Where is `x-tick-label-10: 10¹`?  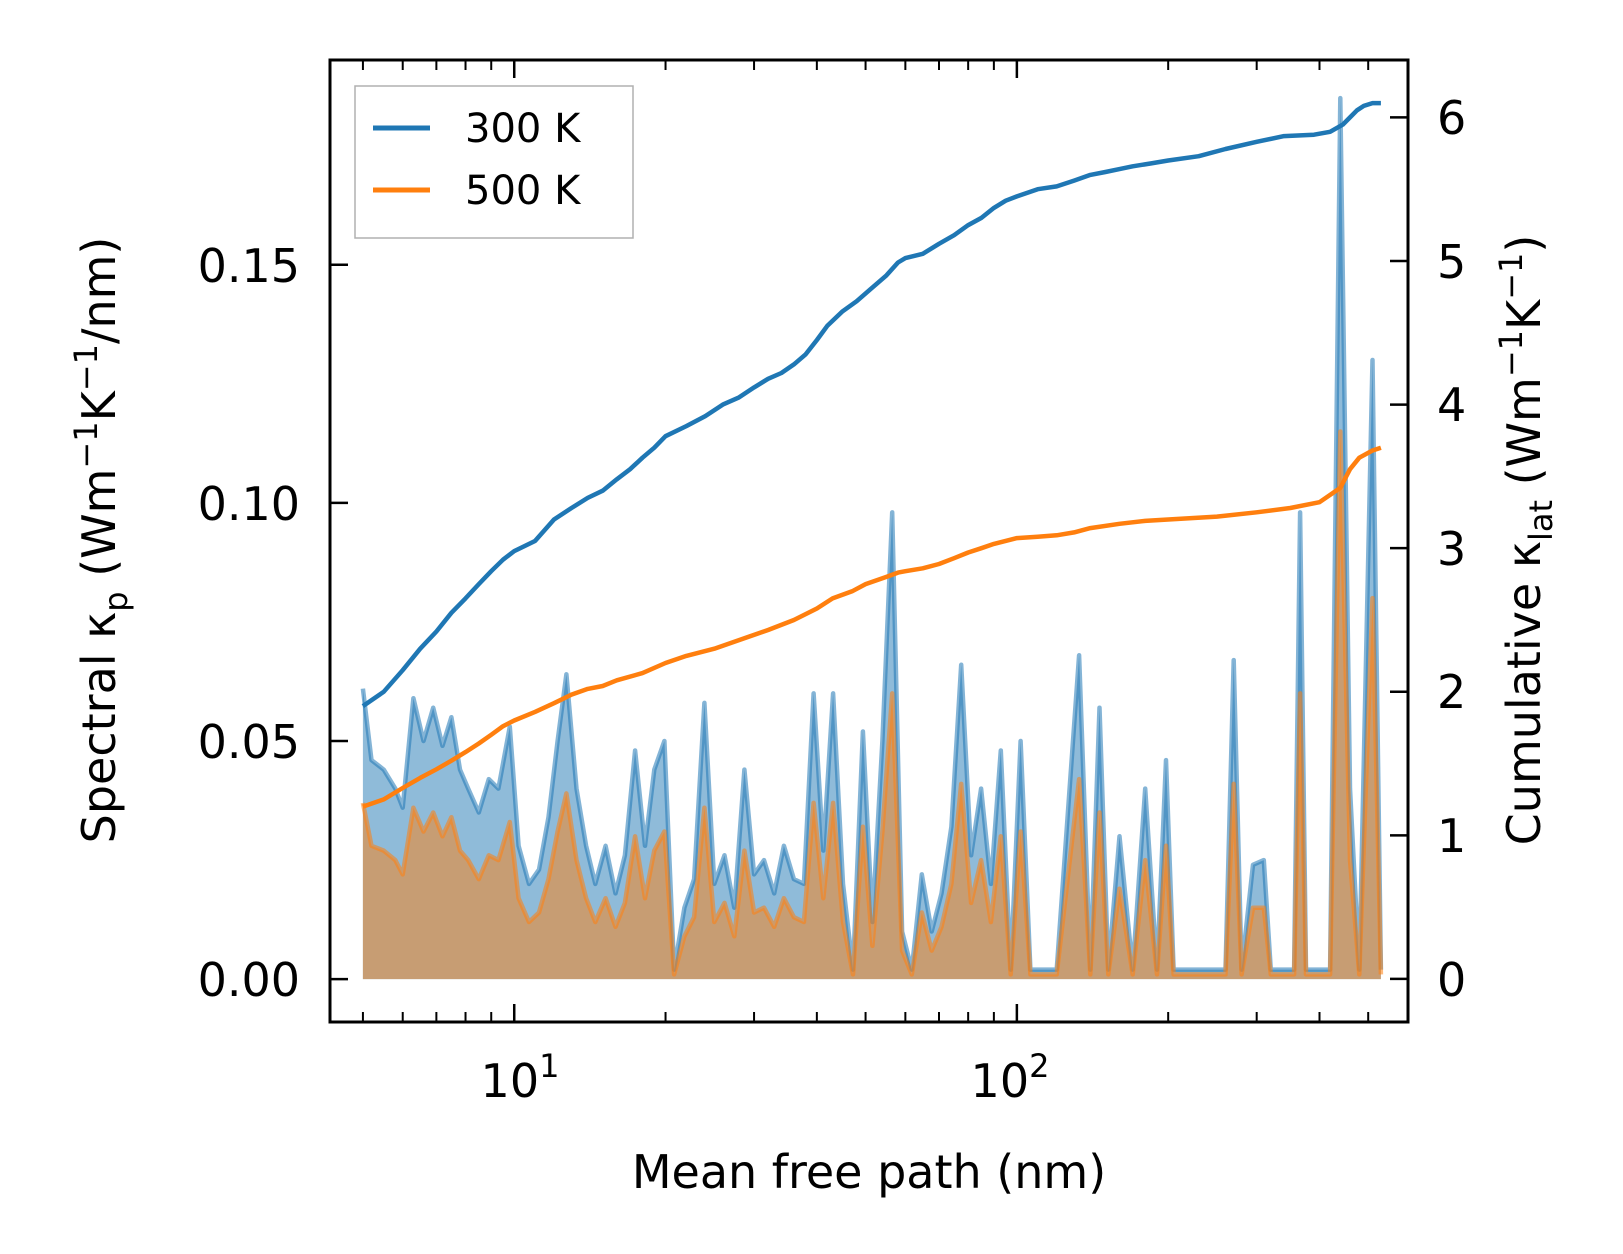
x-tick-label-10: 10¹ is located at coordinates (520, 1077).